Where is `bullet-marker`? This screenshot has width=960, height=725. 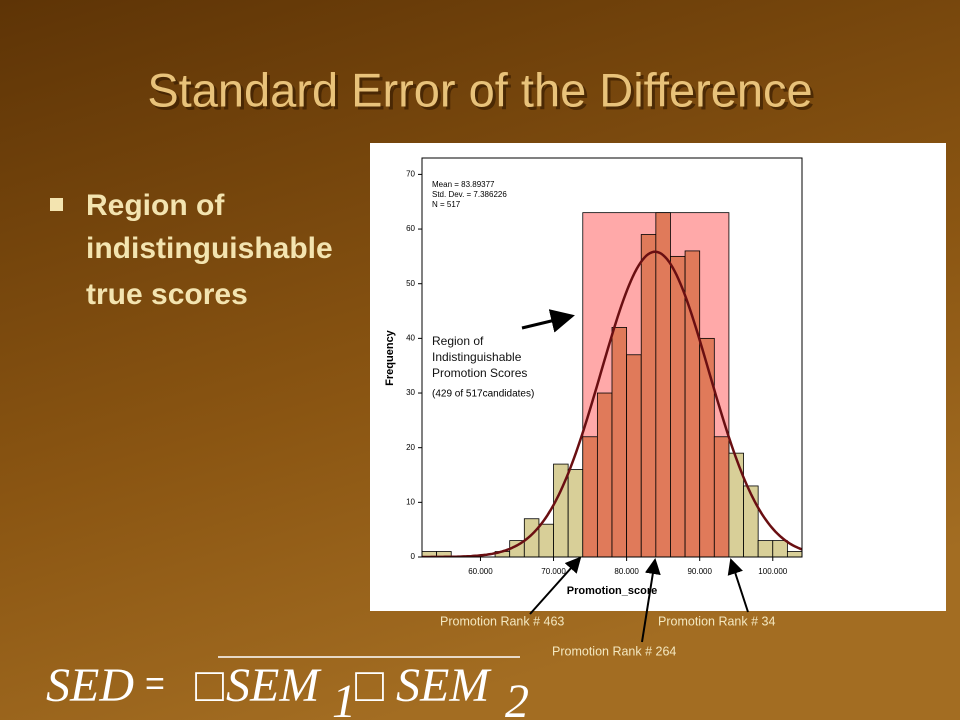
bullet-marker is located at coordinates (56, 204).